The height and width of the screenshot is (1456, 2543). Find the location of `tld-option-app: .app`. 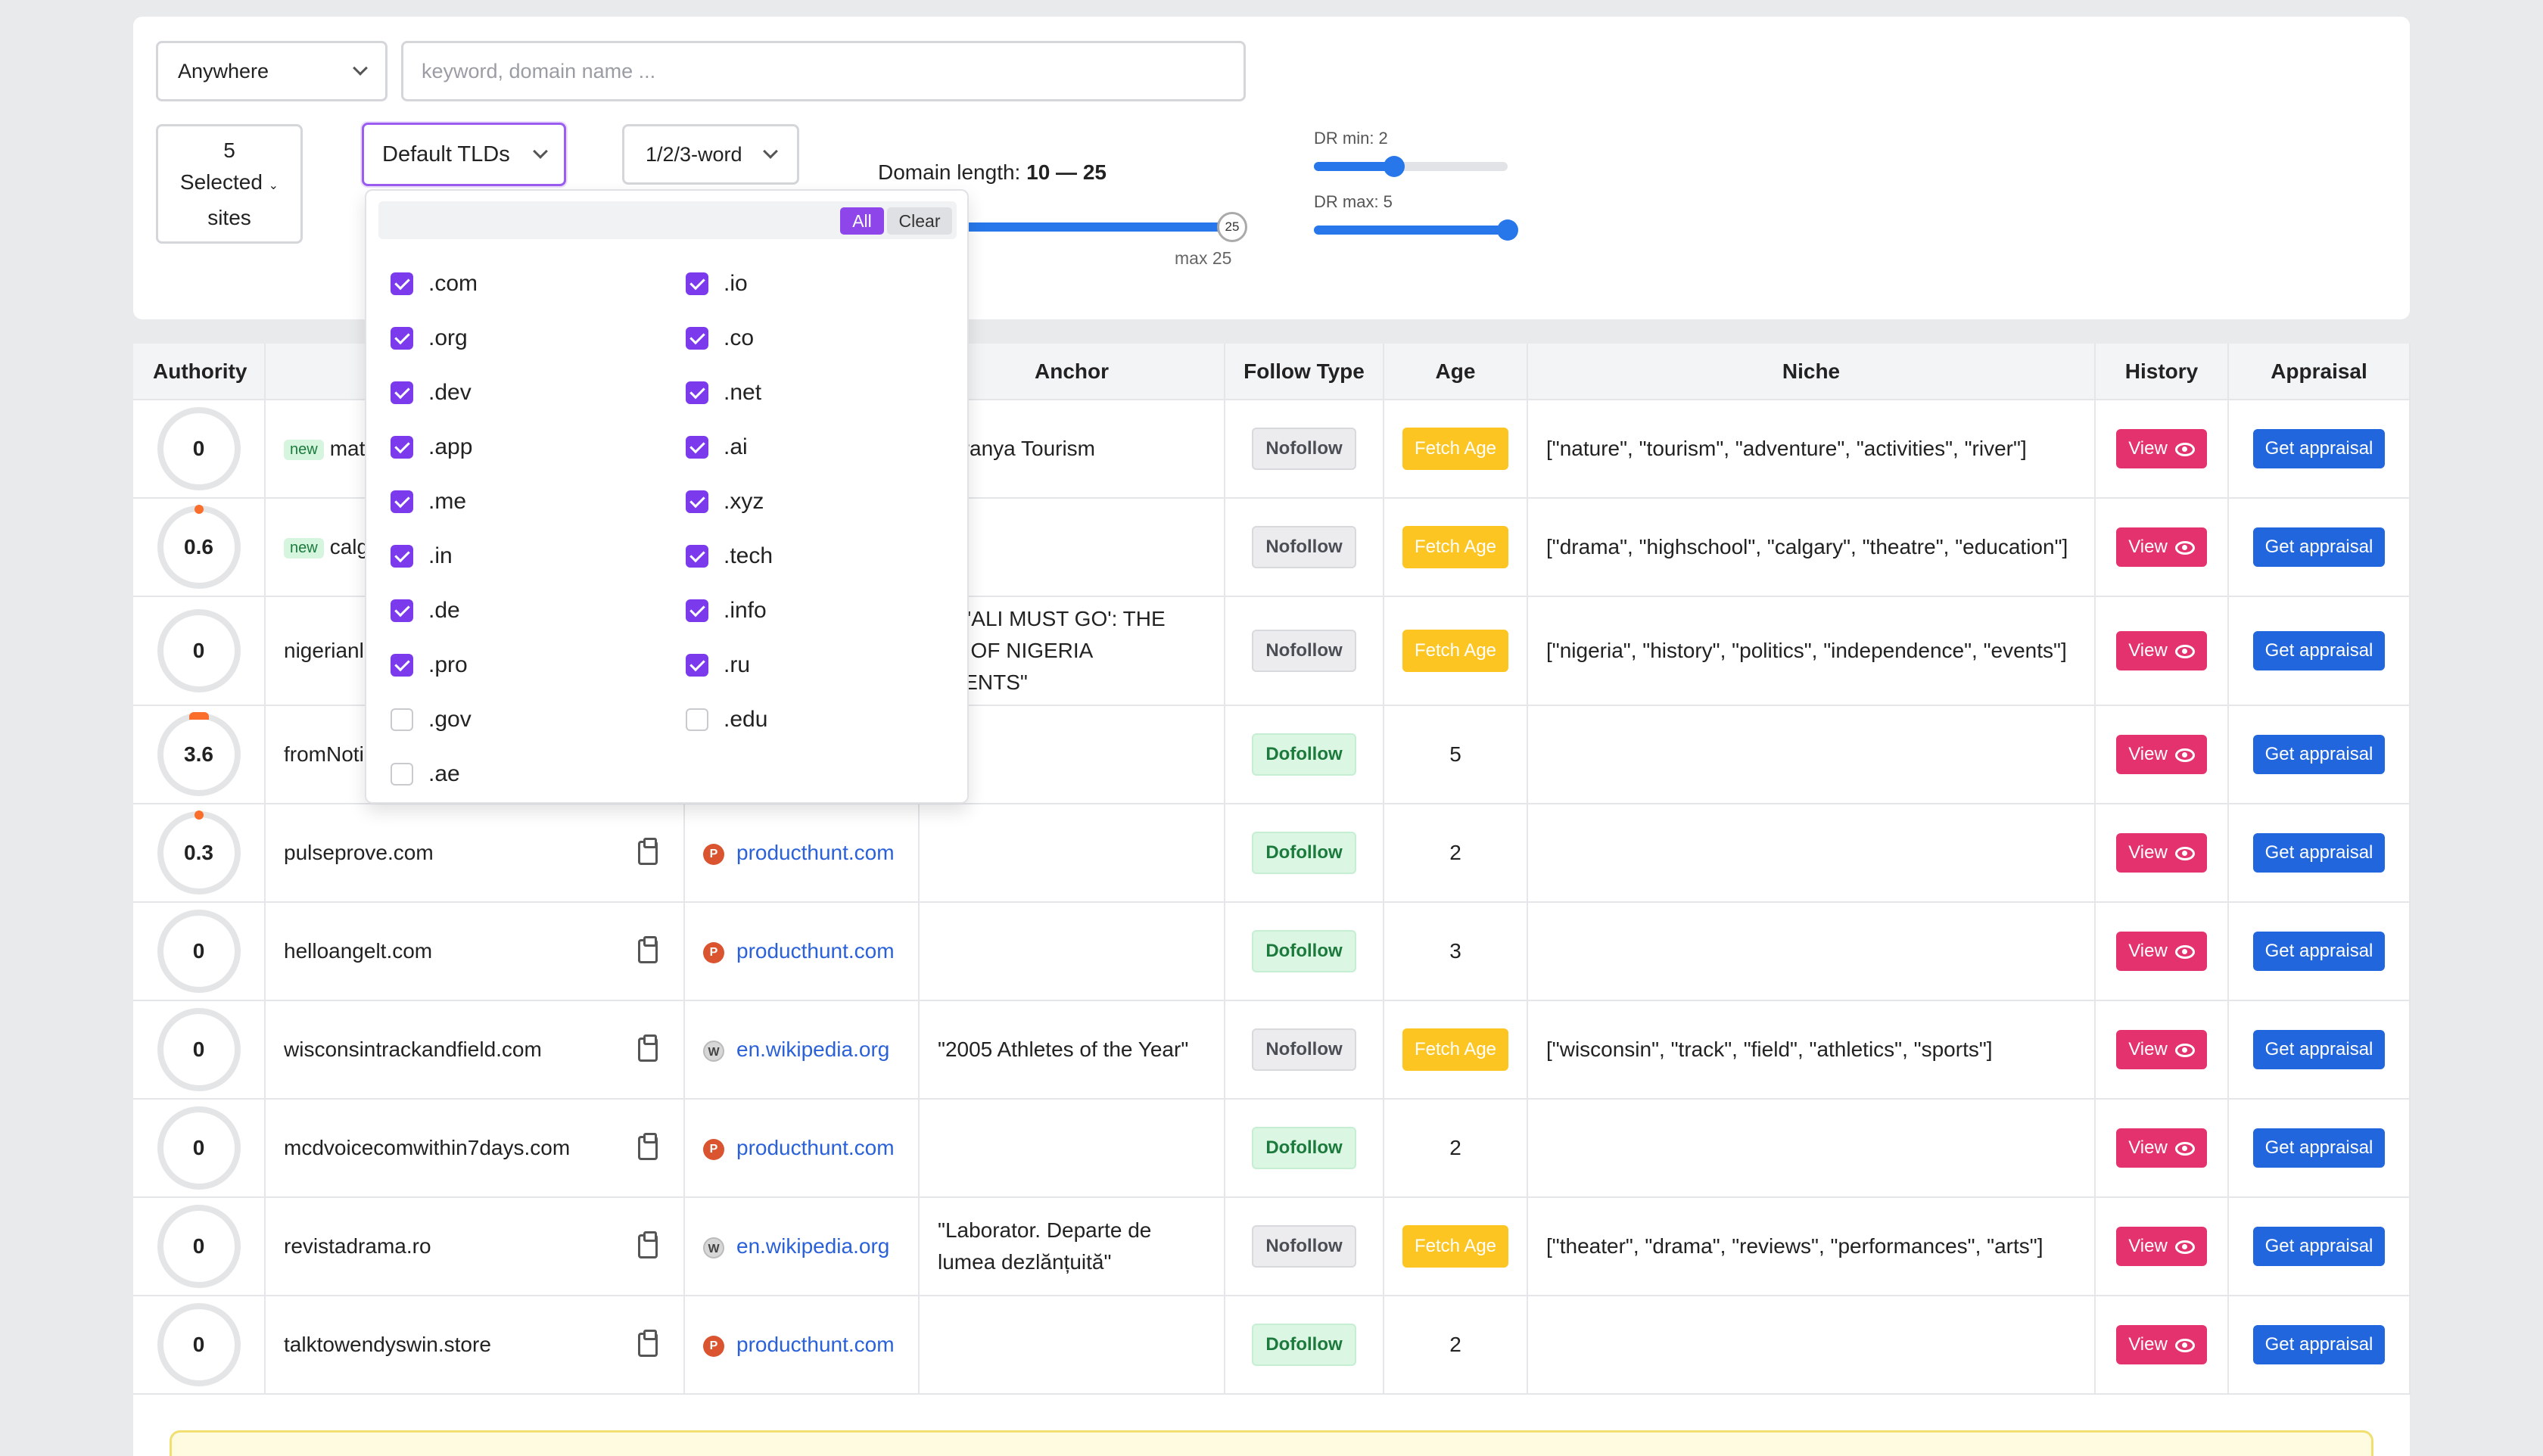

tld-option-app: .app is located at coordinates (431, 447).